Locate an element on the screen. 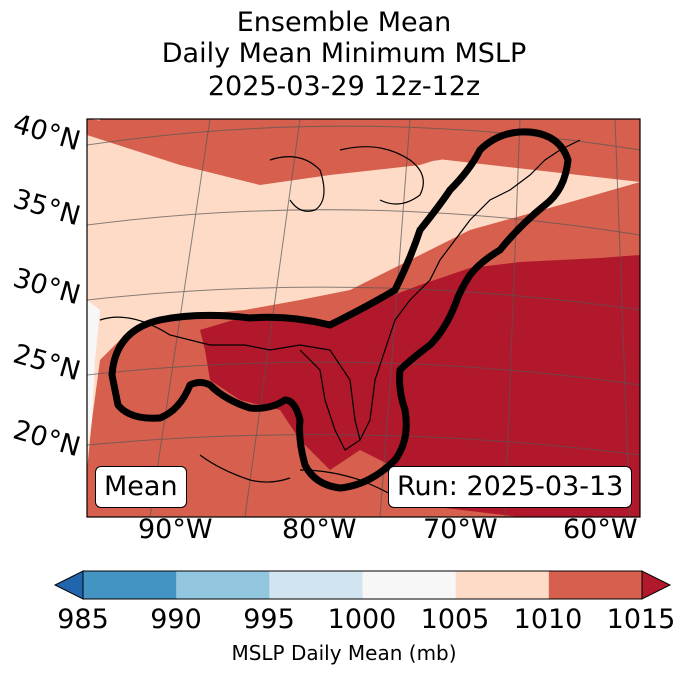  colorbar-tick-1015: 1015 is located at coordinates (641, 619).